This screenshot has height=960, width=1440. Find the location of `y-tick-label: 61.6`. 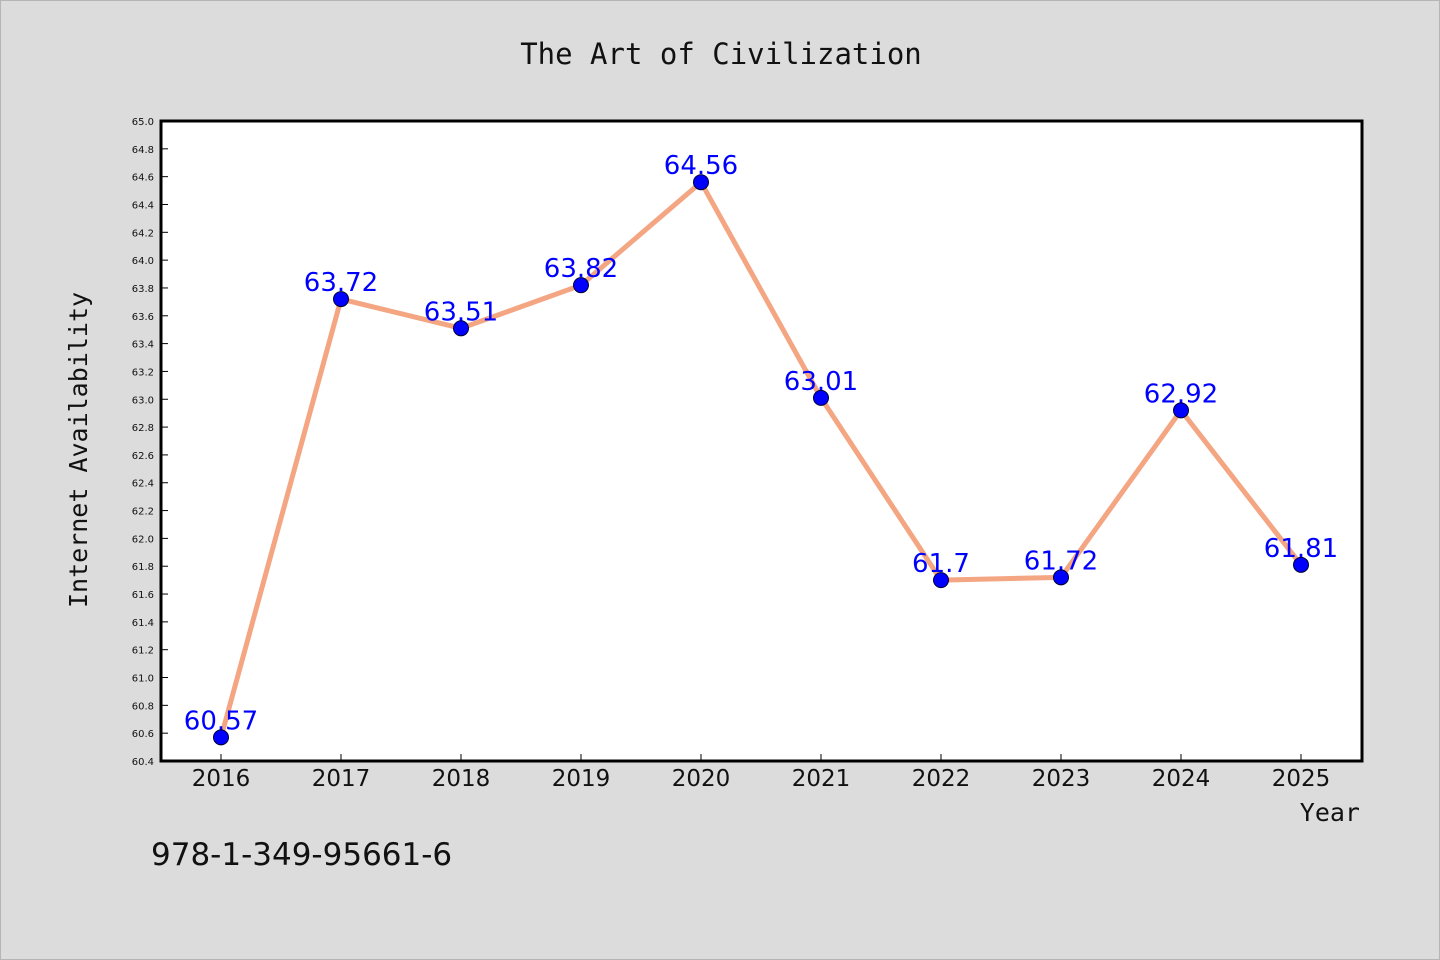

y-tick-label: 61.6 is located at coordinates (143, 595).